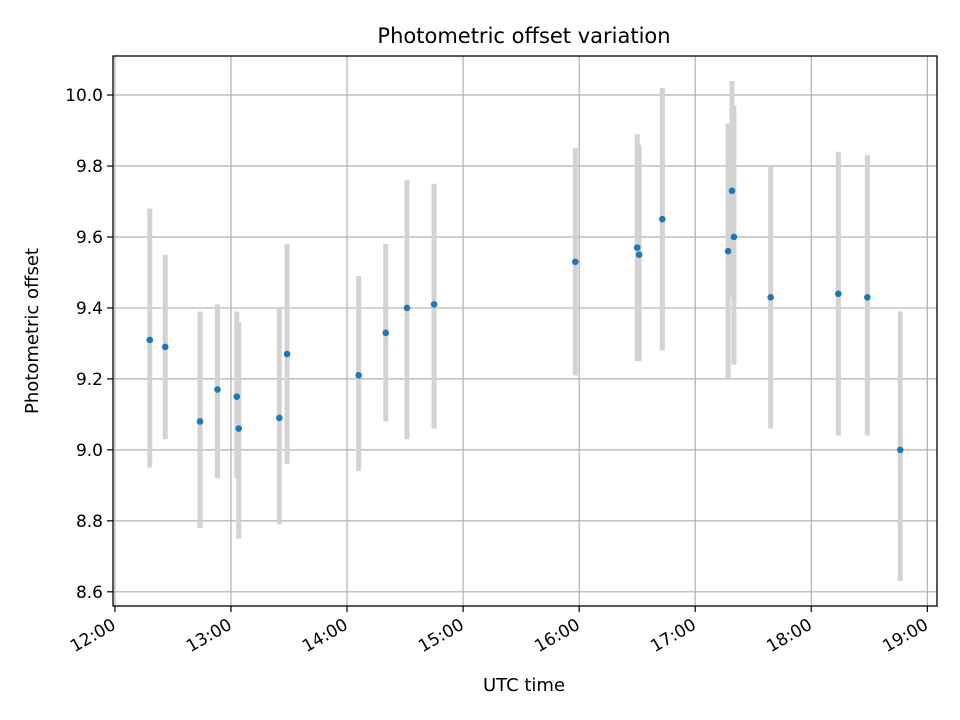 This screenshot has height=720, width=960. Describe the element at coordinates (84, 96) in the screenshot. I see `y-tick-label: 10.0` at that location.